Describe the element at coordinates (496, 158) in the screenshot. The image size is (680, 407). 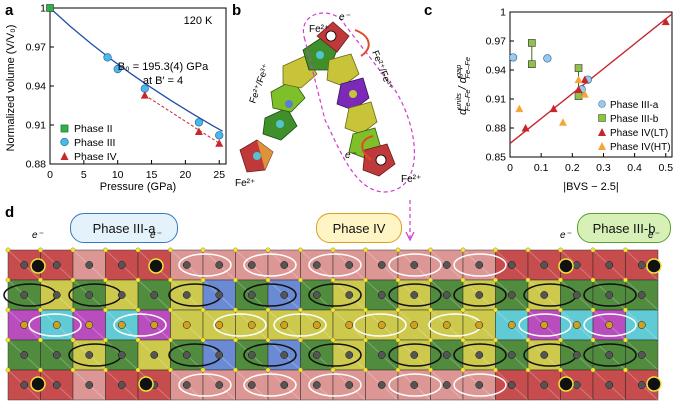
I see `y-tick-label-c: 0.85` at that location.